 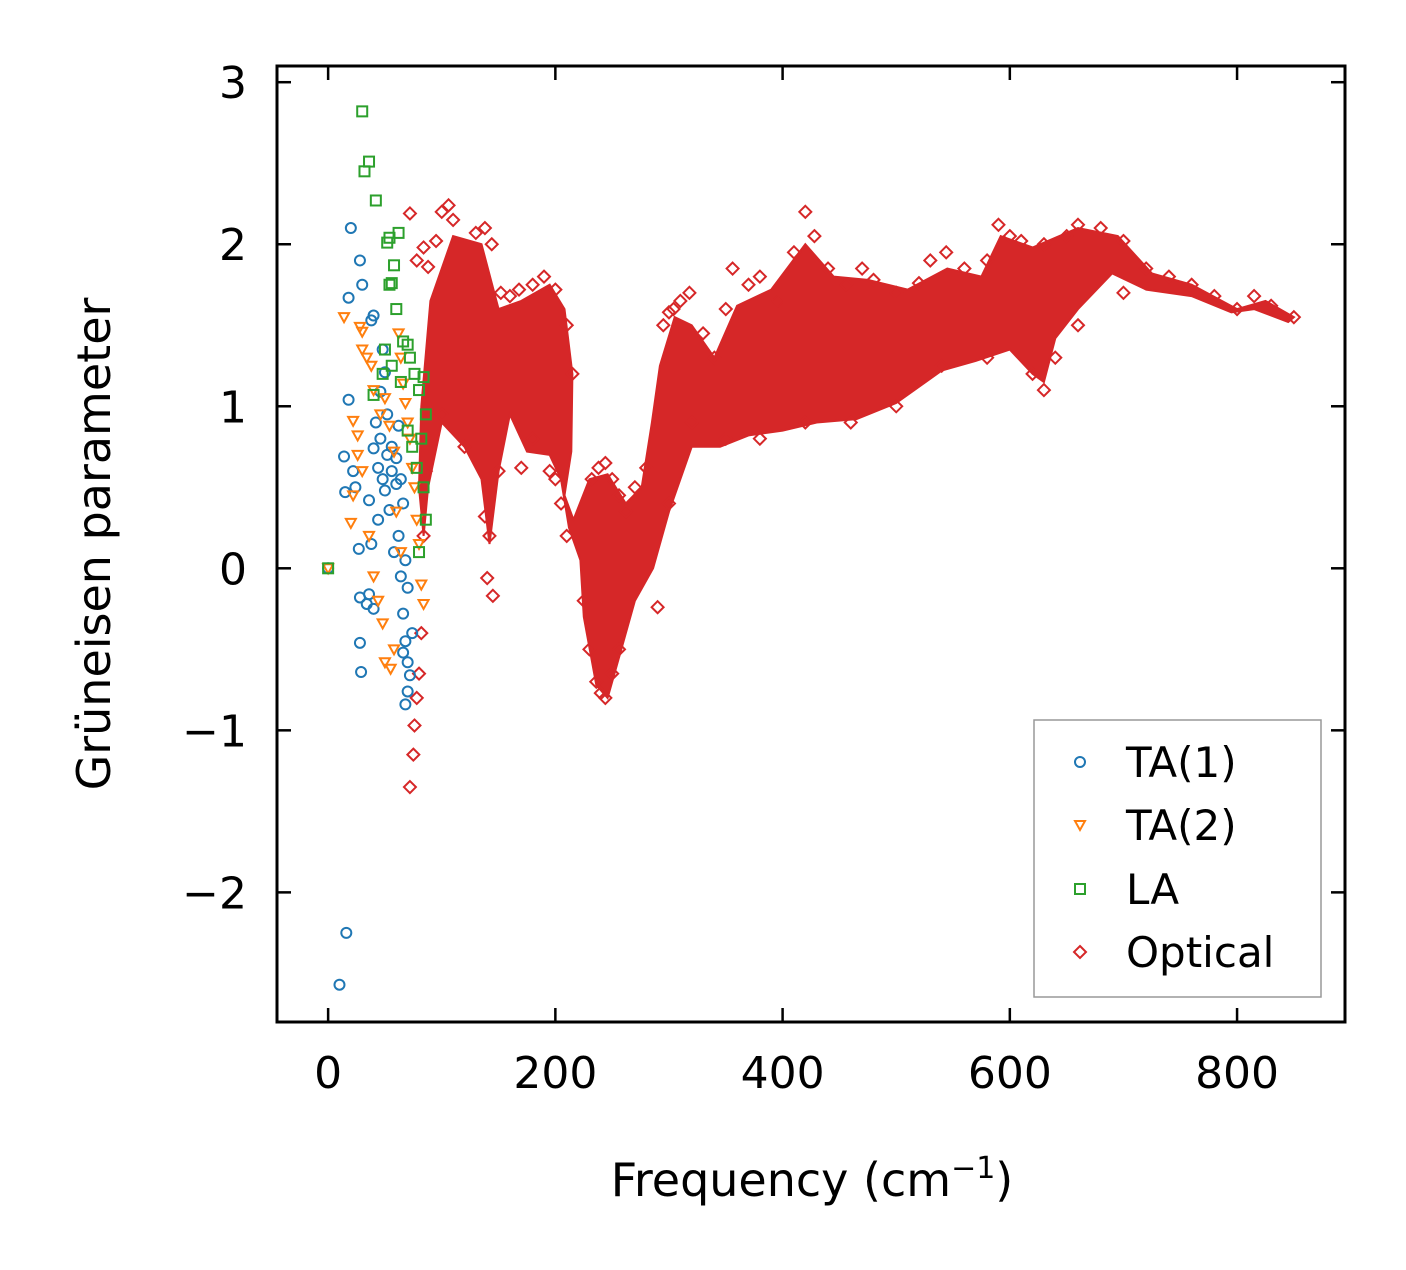 I want to click on y-tick-label: 3, so click(x=233, y=83).